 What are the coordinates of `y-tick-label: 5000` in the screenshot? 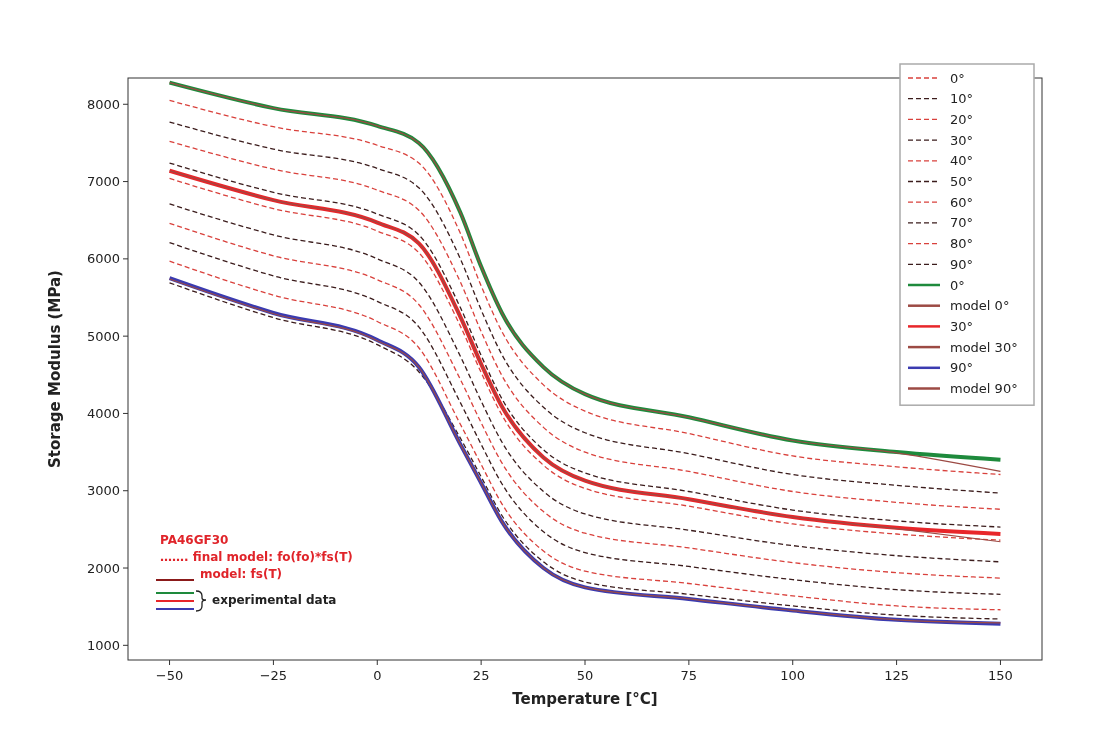 It's located at (103, 336).